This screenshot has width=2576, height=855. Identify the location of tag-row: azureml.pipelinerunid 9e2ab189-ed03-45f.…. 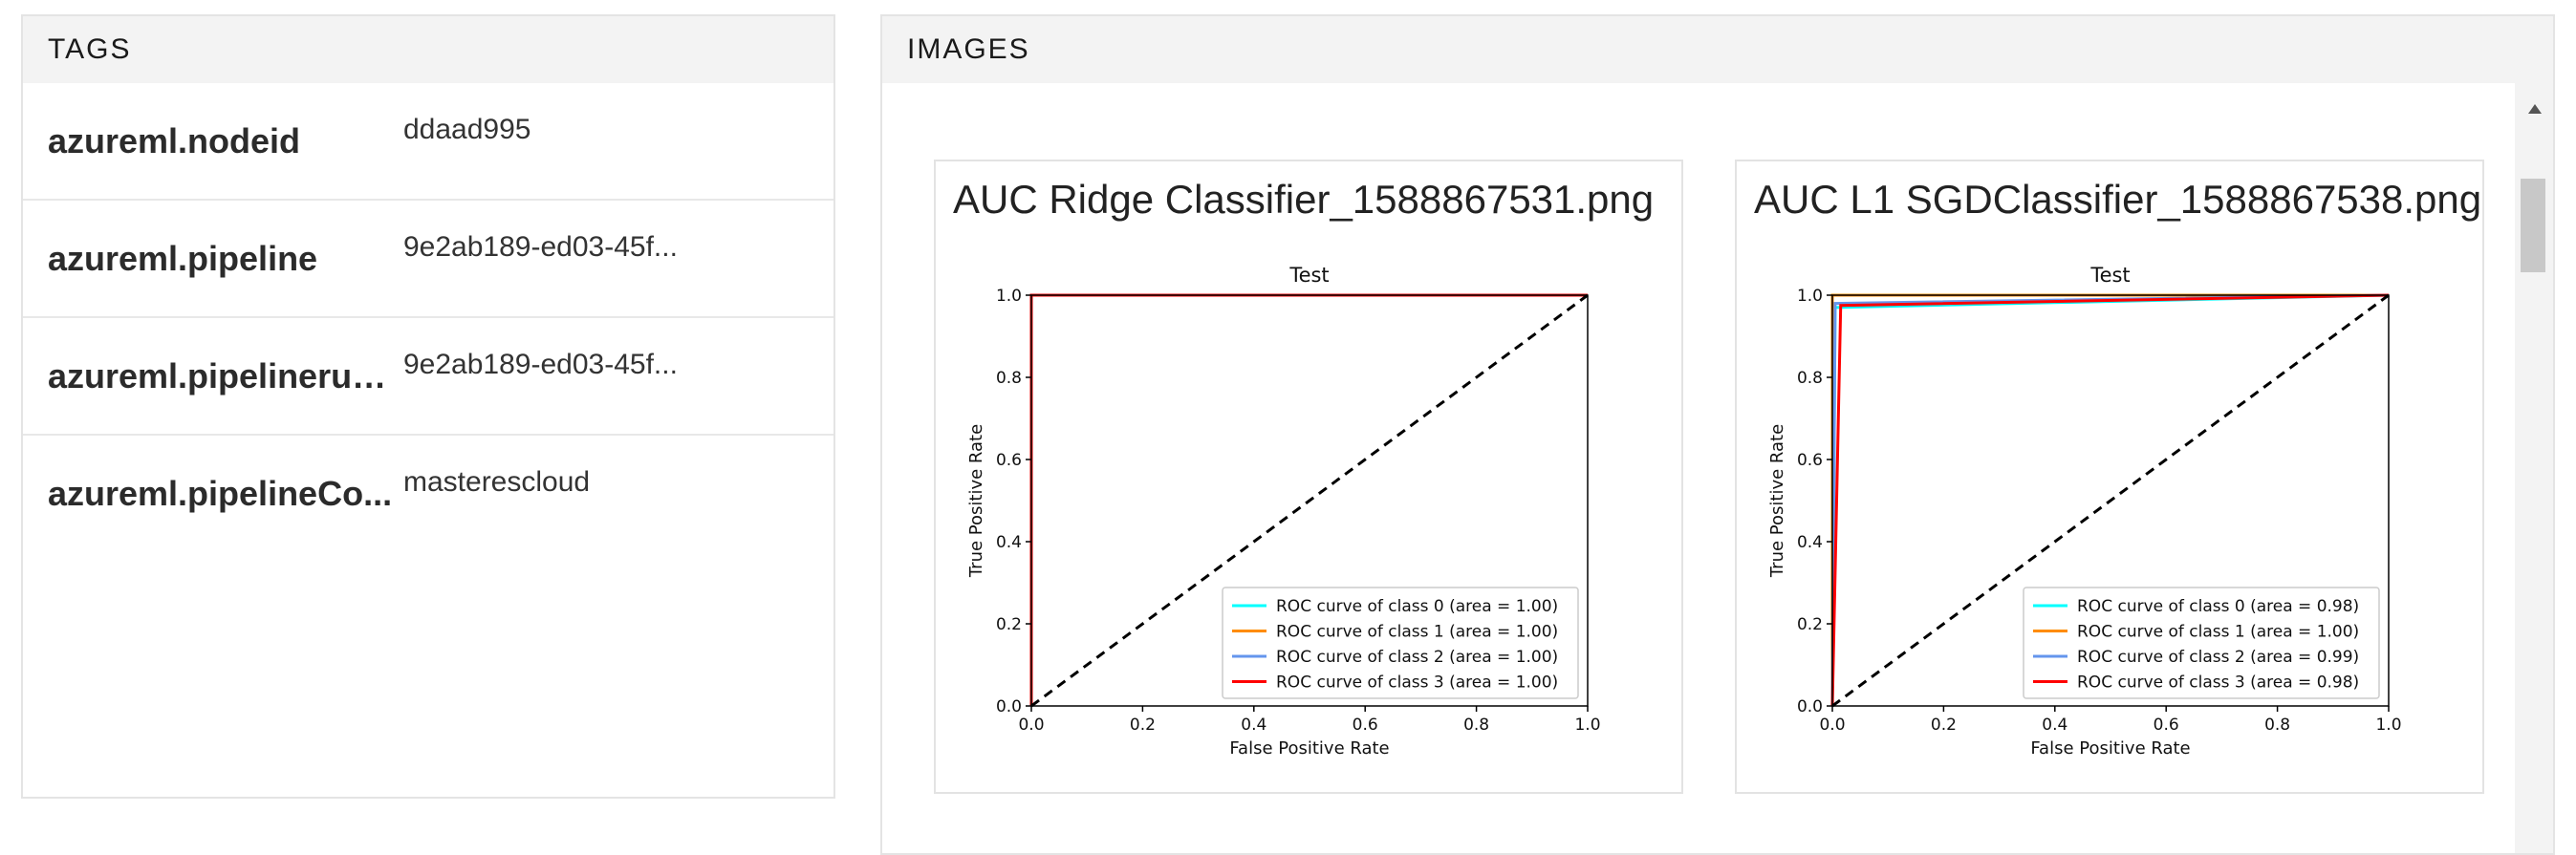
(428, 377).